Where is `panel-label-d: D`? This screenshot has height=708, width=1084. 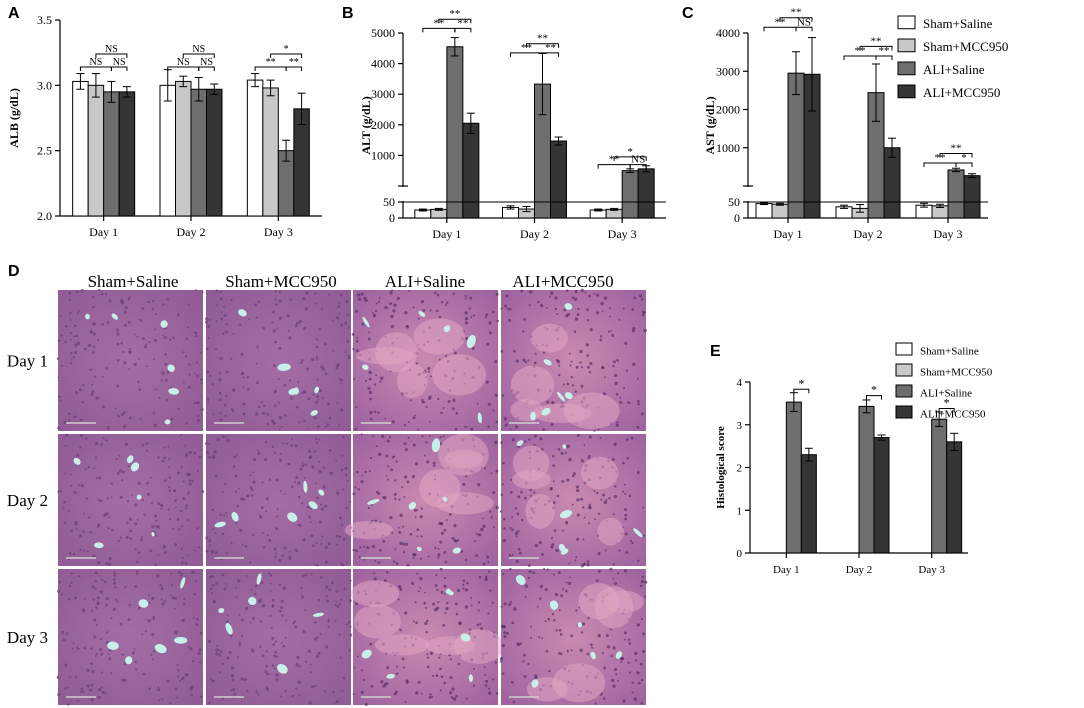 panel-label-d: D is located at coordinates (14, 271).